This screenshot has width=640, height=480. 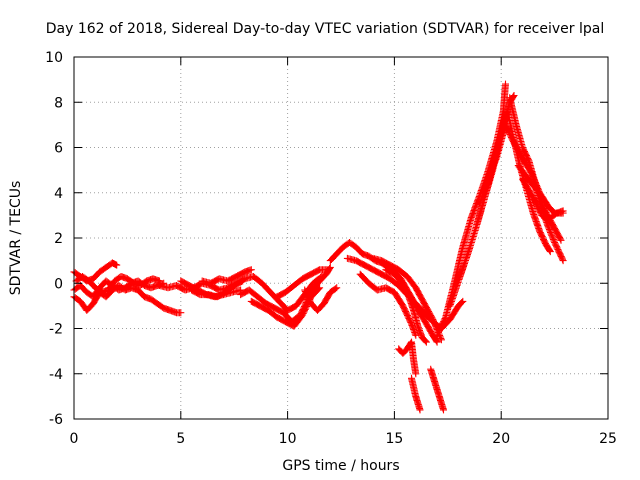 What do you see at coordinates (288, 439) in the screenshot?
I see `x-tick-label: 10` at bounding box center [288, 439].